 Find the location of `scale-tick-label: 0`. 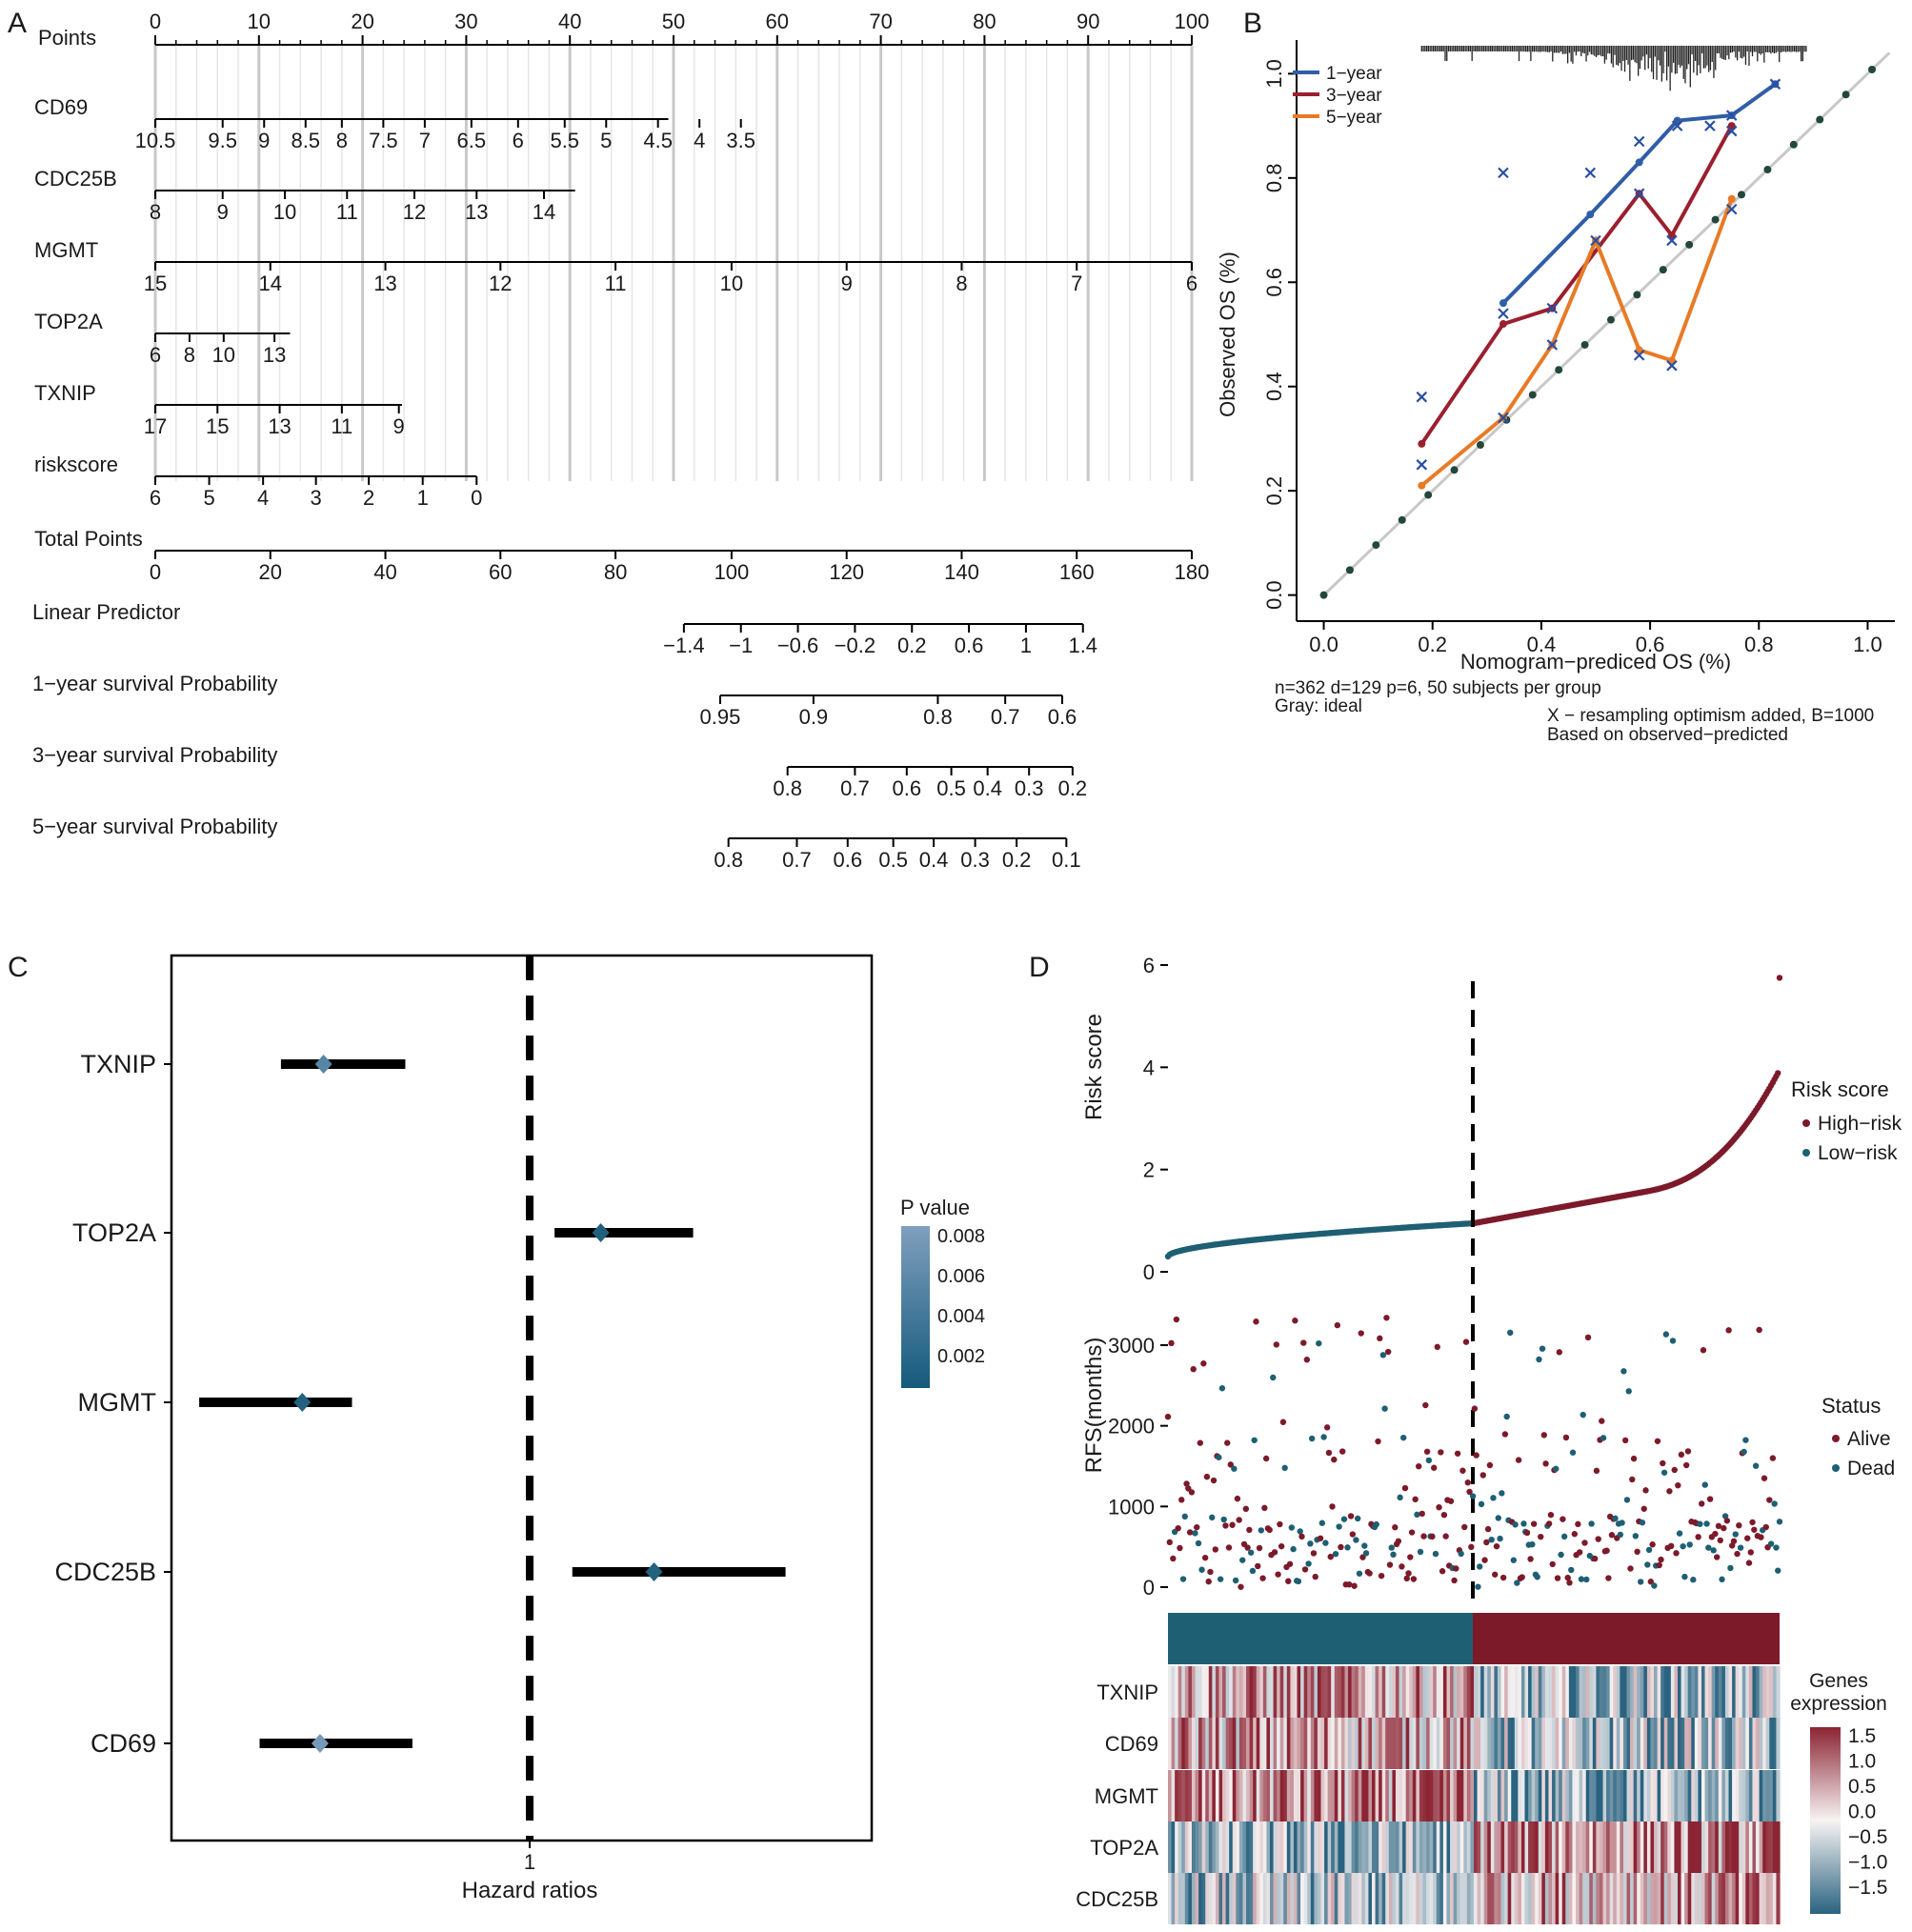

scale-tick-label: 0 is located at coordinates (155, 21).